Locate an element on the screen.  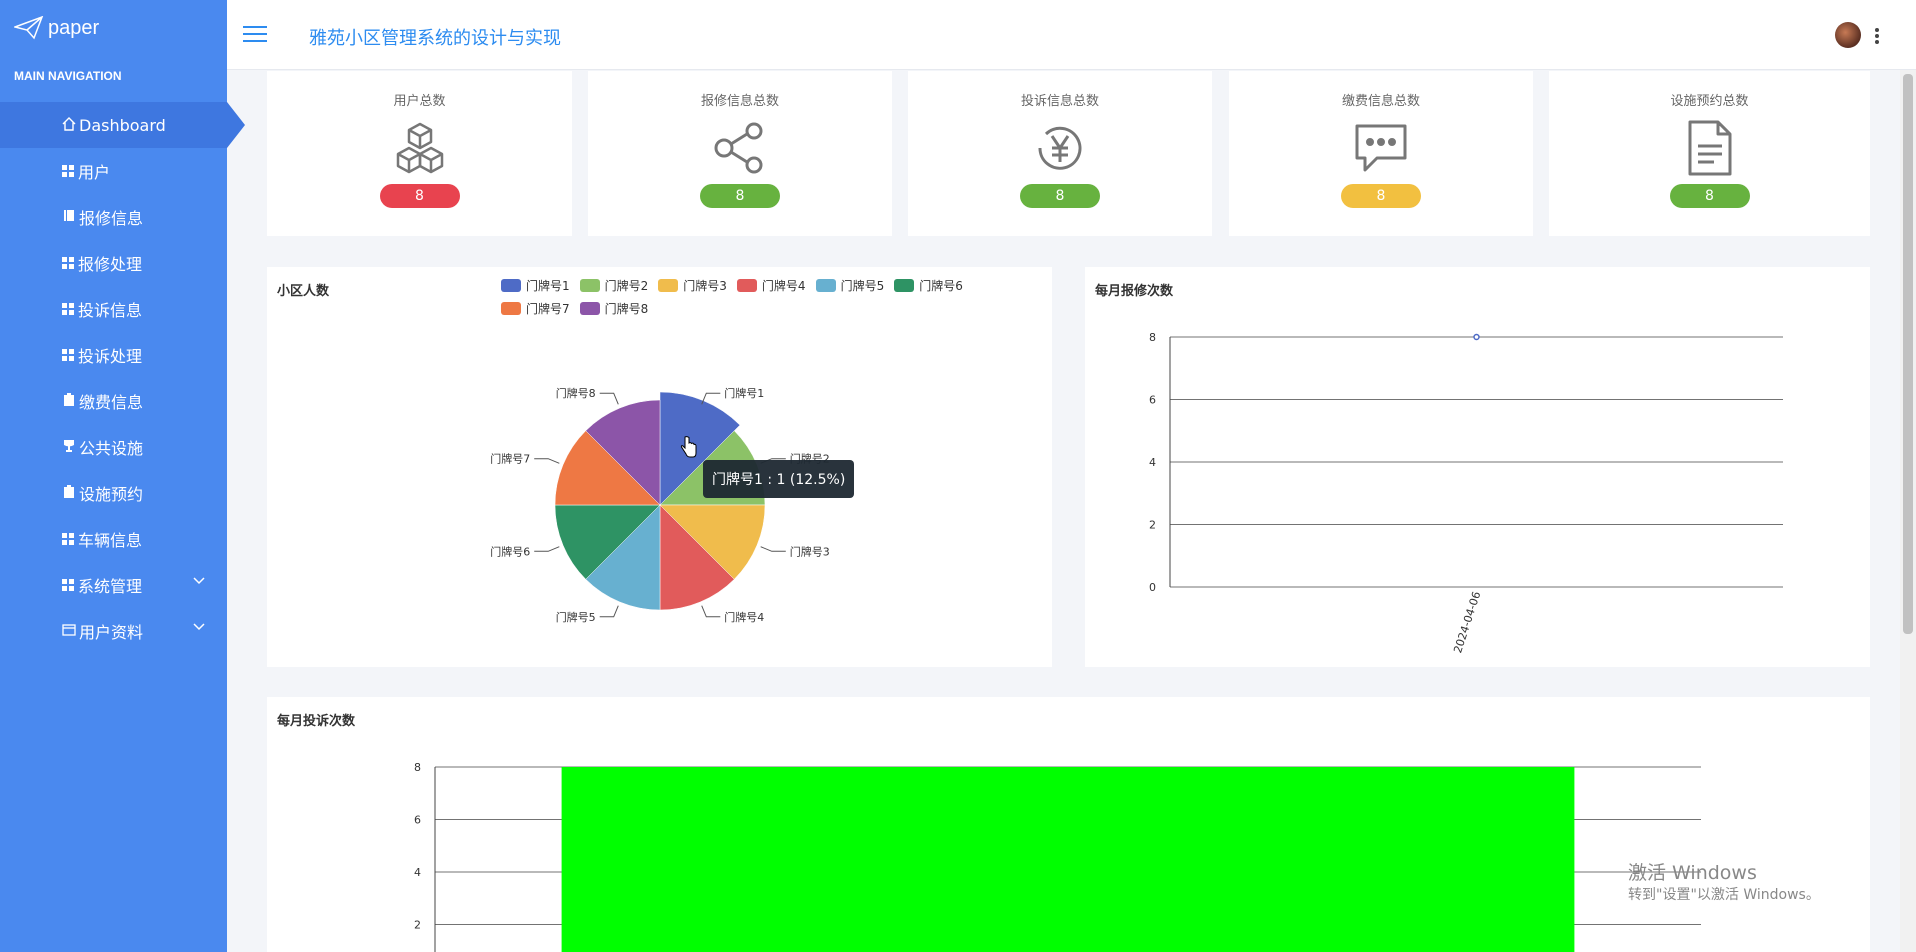
sidebar-item-label: Dashboard is located at coordinates (122, 125).